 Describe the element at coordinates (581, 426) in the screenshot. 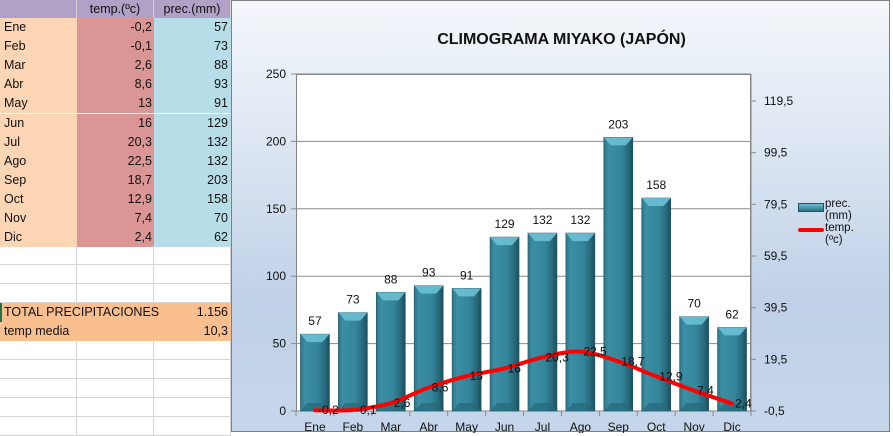

I see `x-axis-label: Ago` at that location.